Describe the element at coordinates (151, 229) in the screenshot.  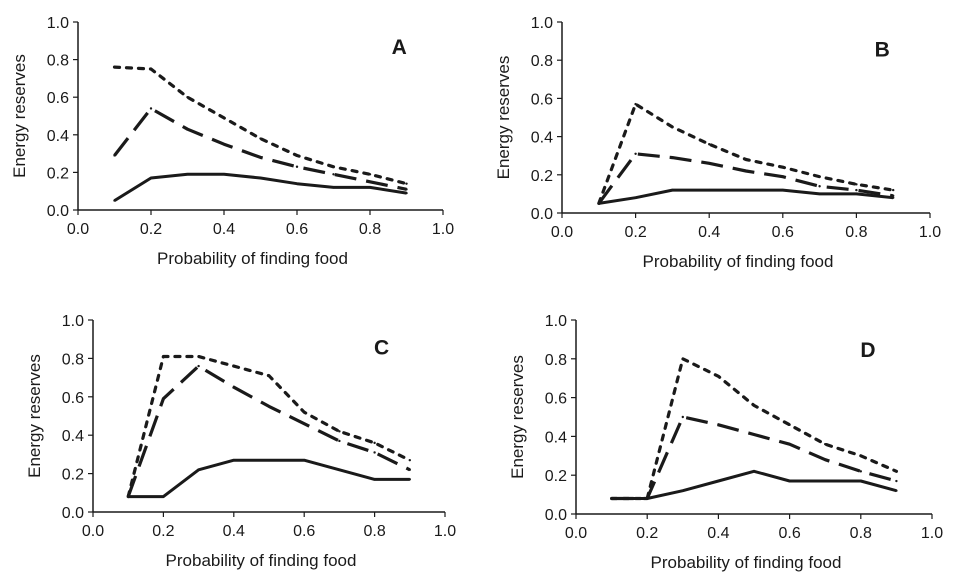
I see `x-tick-label: 0.2` at that location.